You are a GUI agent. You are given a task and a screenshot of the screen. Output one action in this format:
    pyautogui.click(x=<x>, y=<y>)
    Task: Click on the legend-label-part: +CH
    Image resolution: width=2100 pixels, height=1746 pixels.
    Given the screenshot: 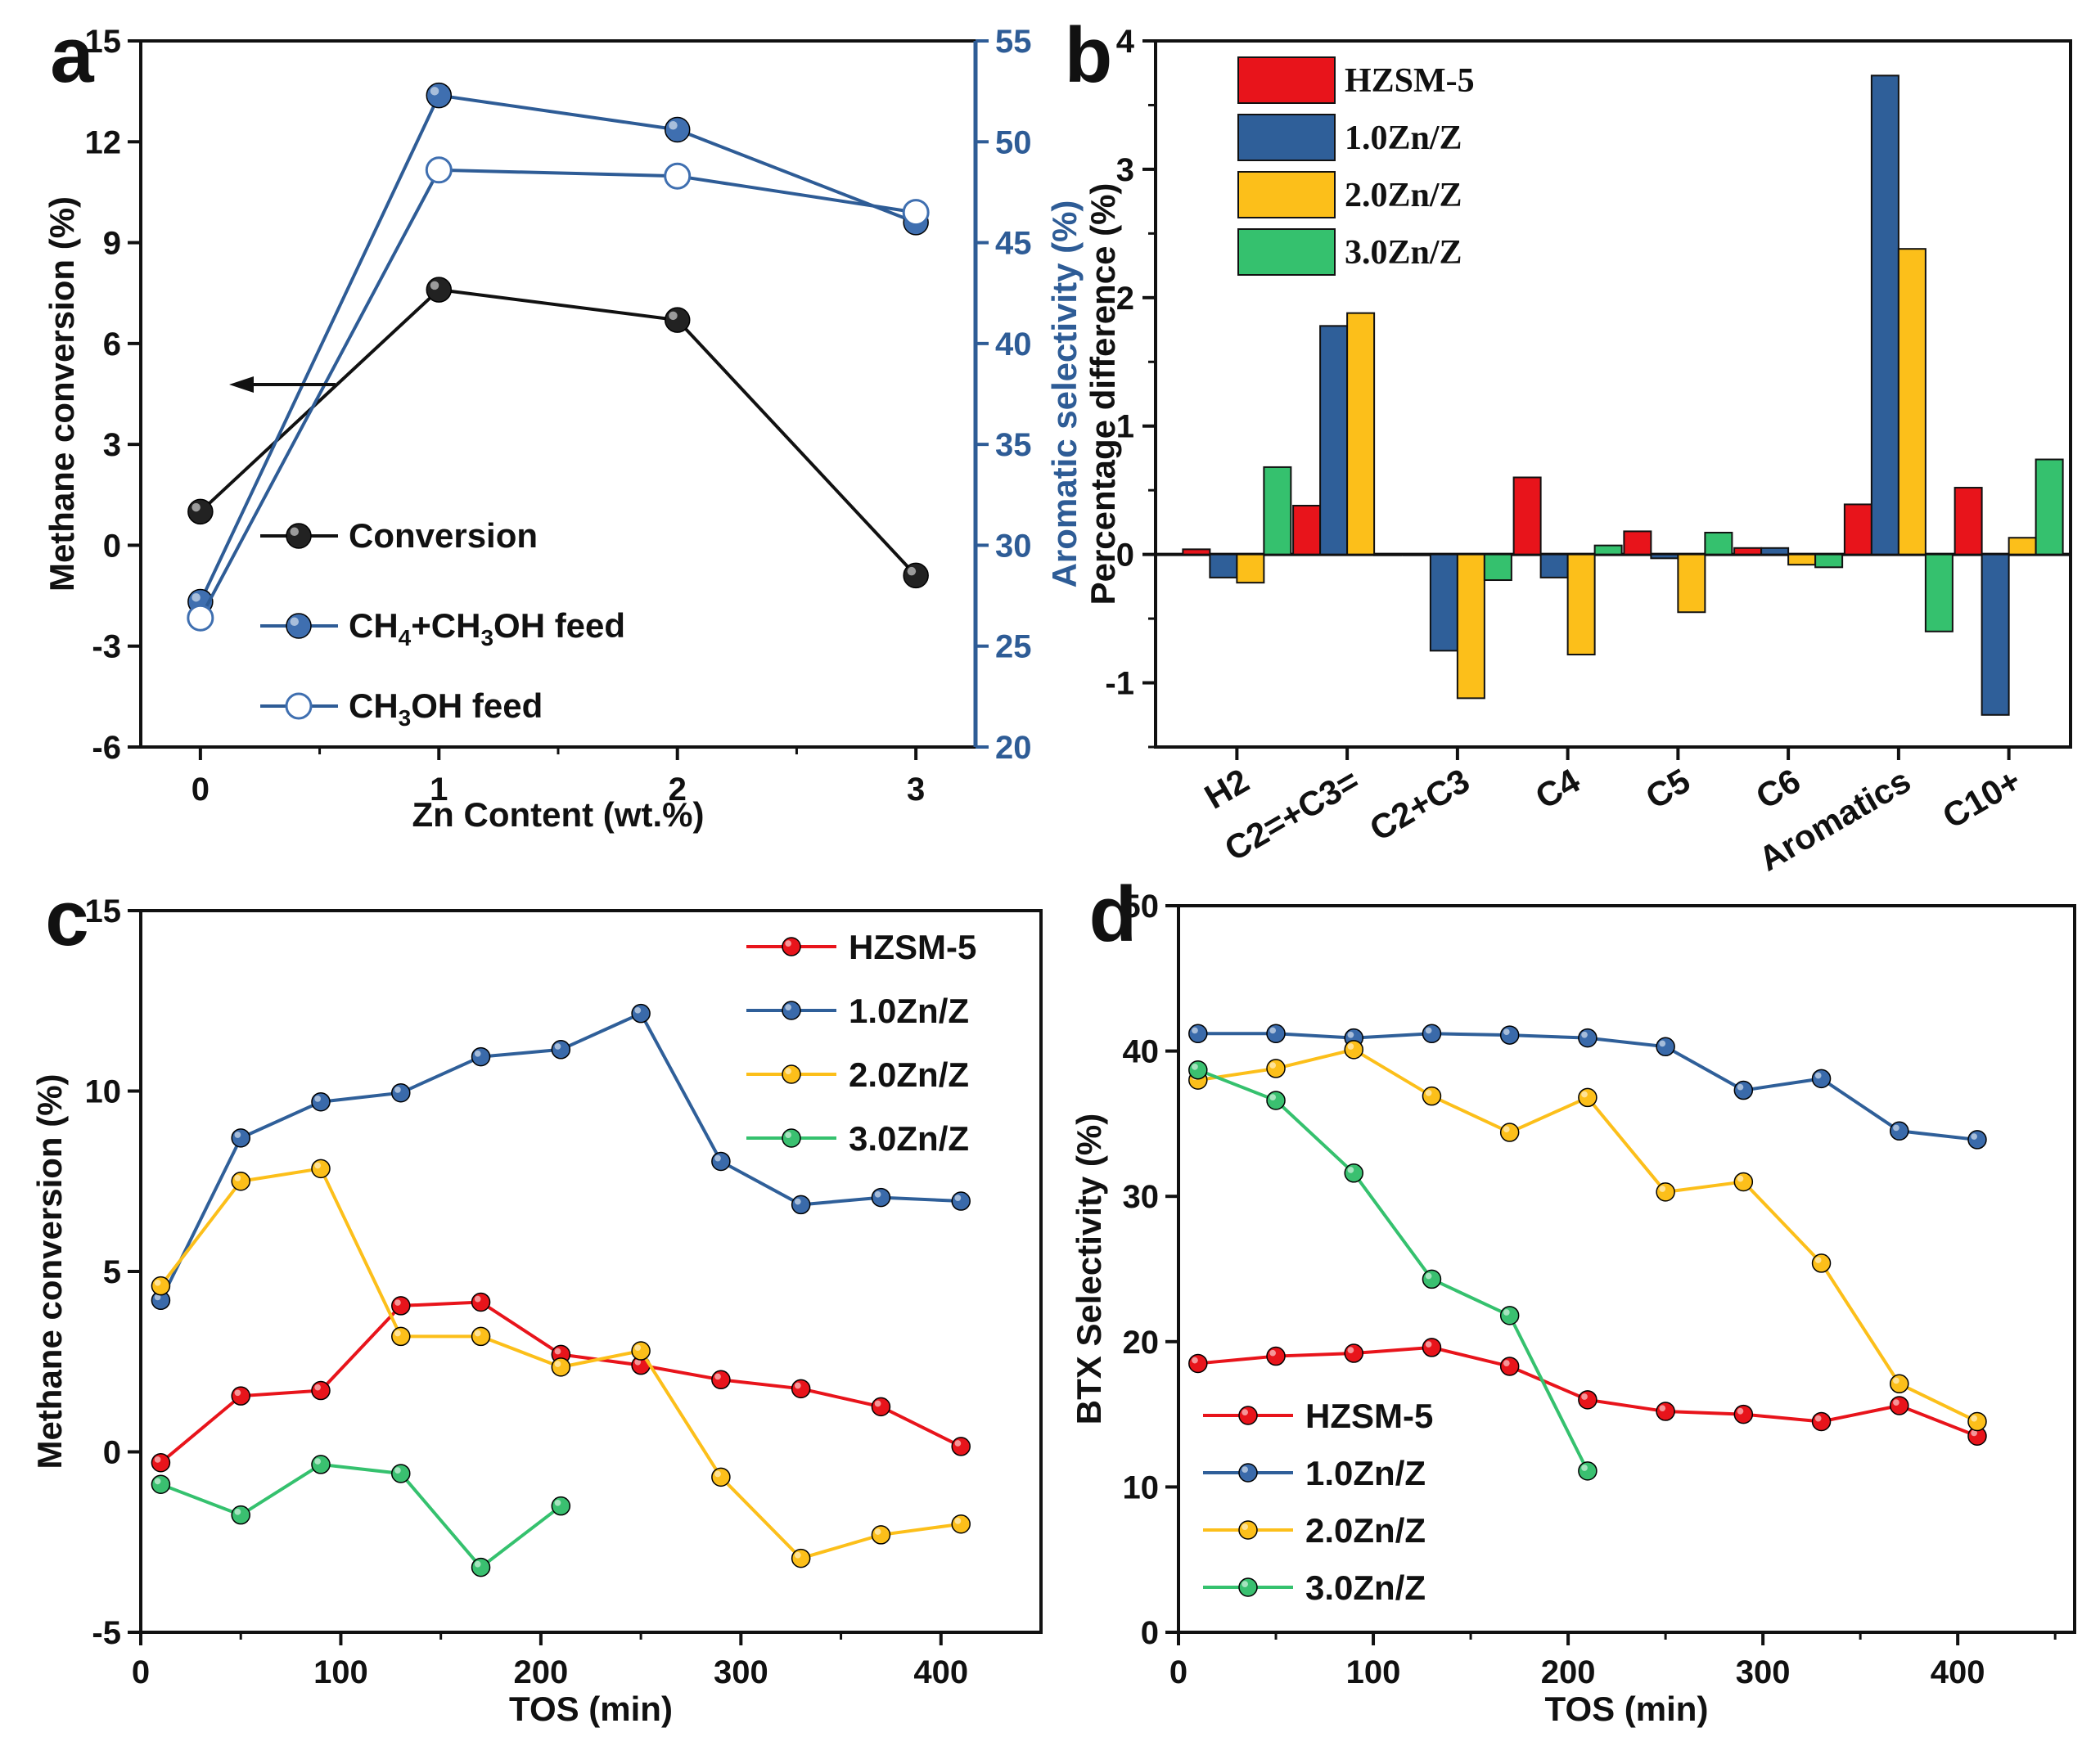 What is the action you would take?
    pyautogui.click(x=445, y=626)
    